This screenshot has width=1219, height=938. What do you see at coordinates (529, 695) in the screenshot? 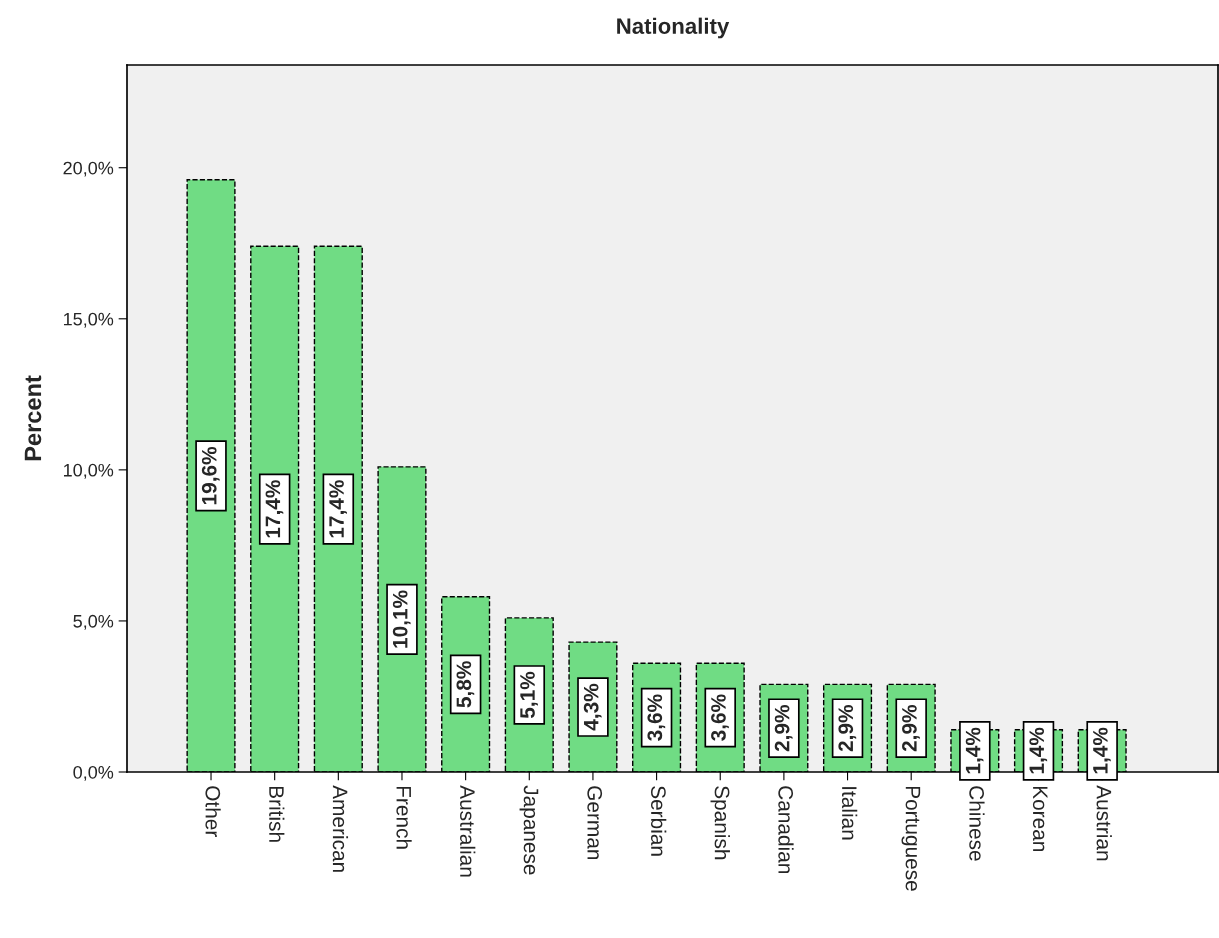
I see `data-label: 5,1%` at bounding box center [529, 695].